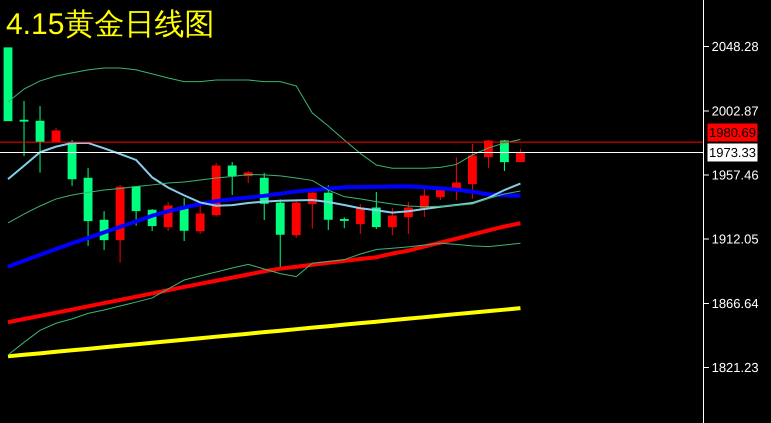  What do you see at coordinates (732, 152) in the screenshot?
I see `ref-line-label: 1973.33` at bounding box center [732, 152].